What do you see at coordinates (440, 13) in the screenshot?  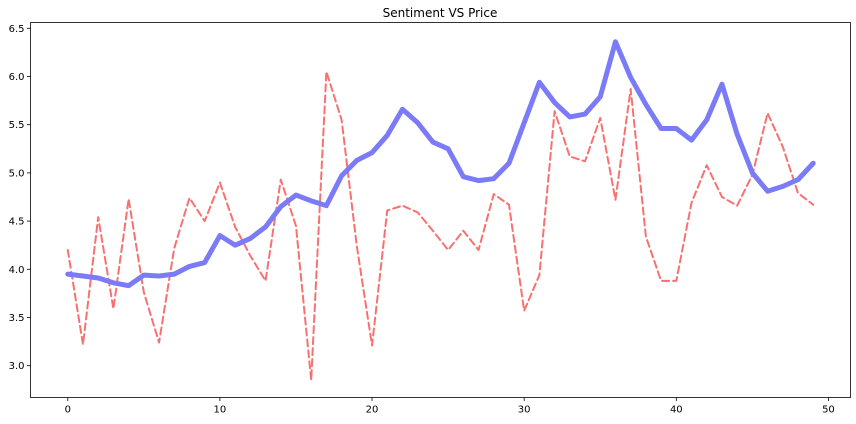 I see `chart-title: Sentiment VS Price` at bounding box center [440, 13].